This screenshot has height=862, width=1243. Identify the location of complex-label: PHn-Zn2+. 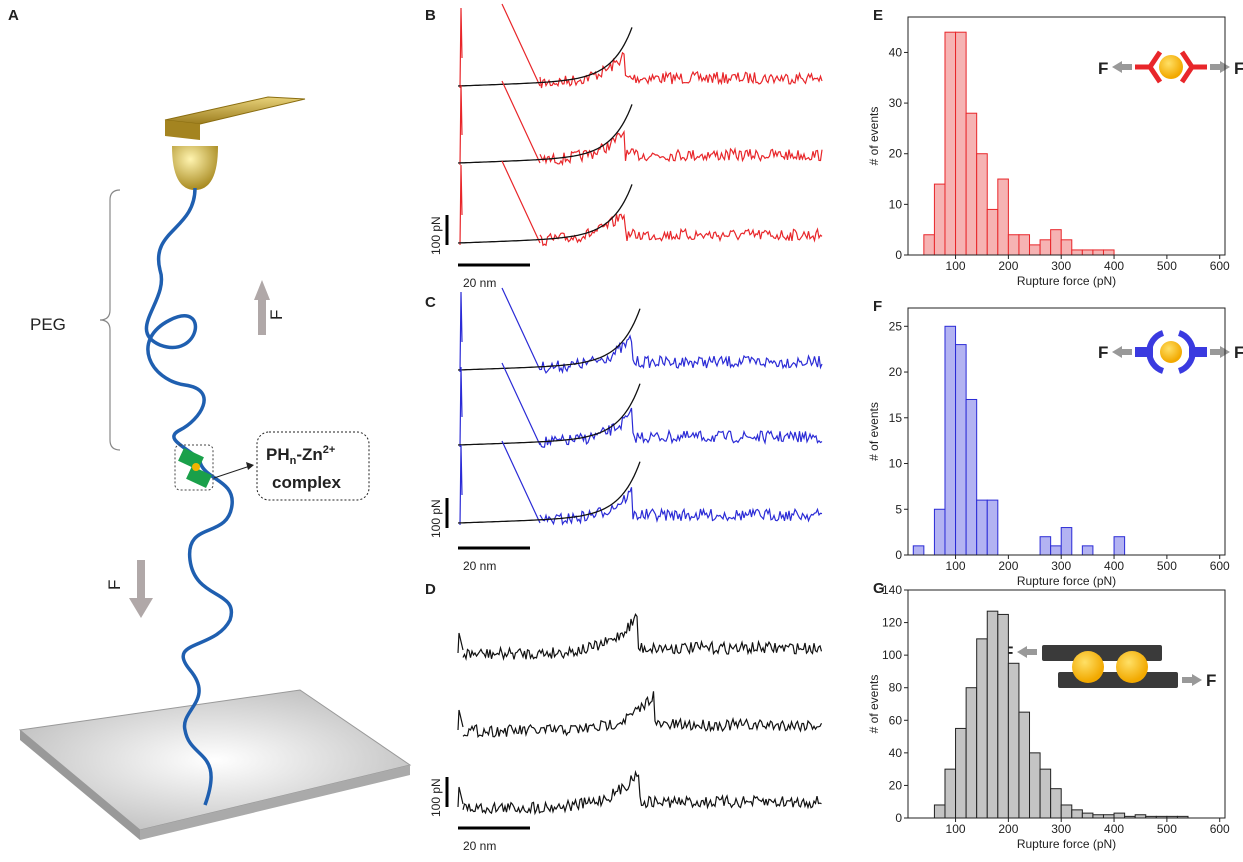
(300, 455).